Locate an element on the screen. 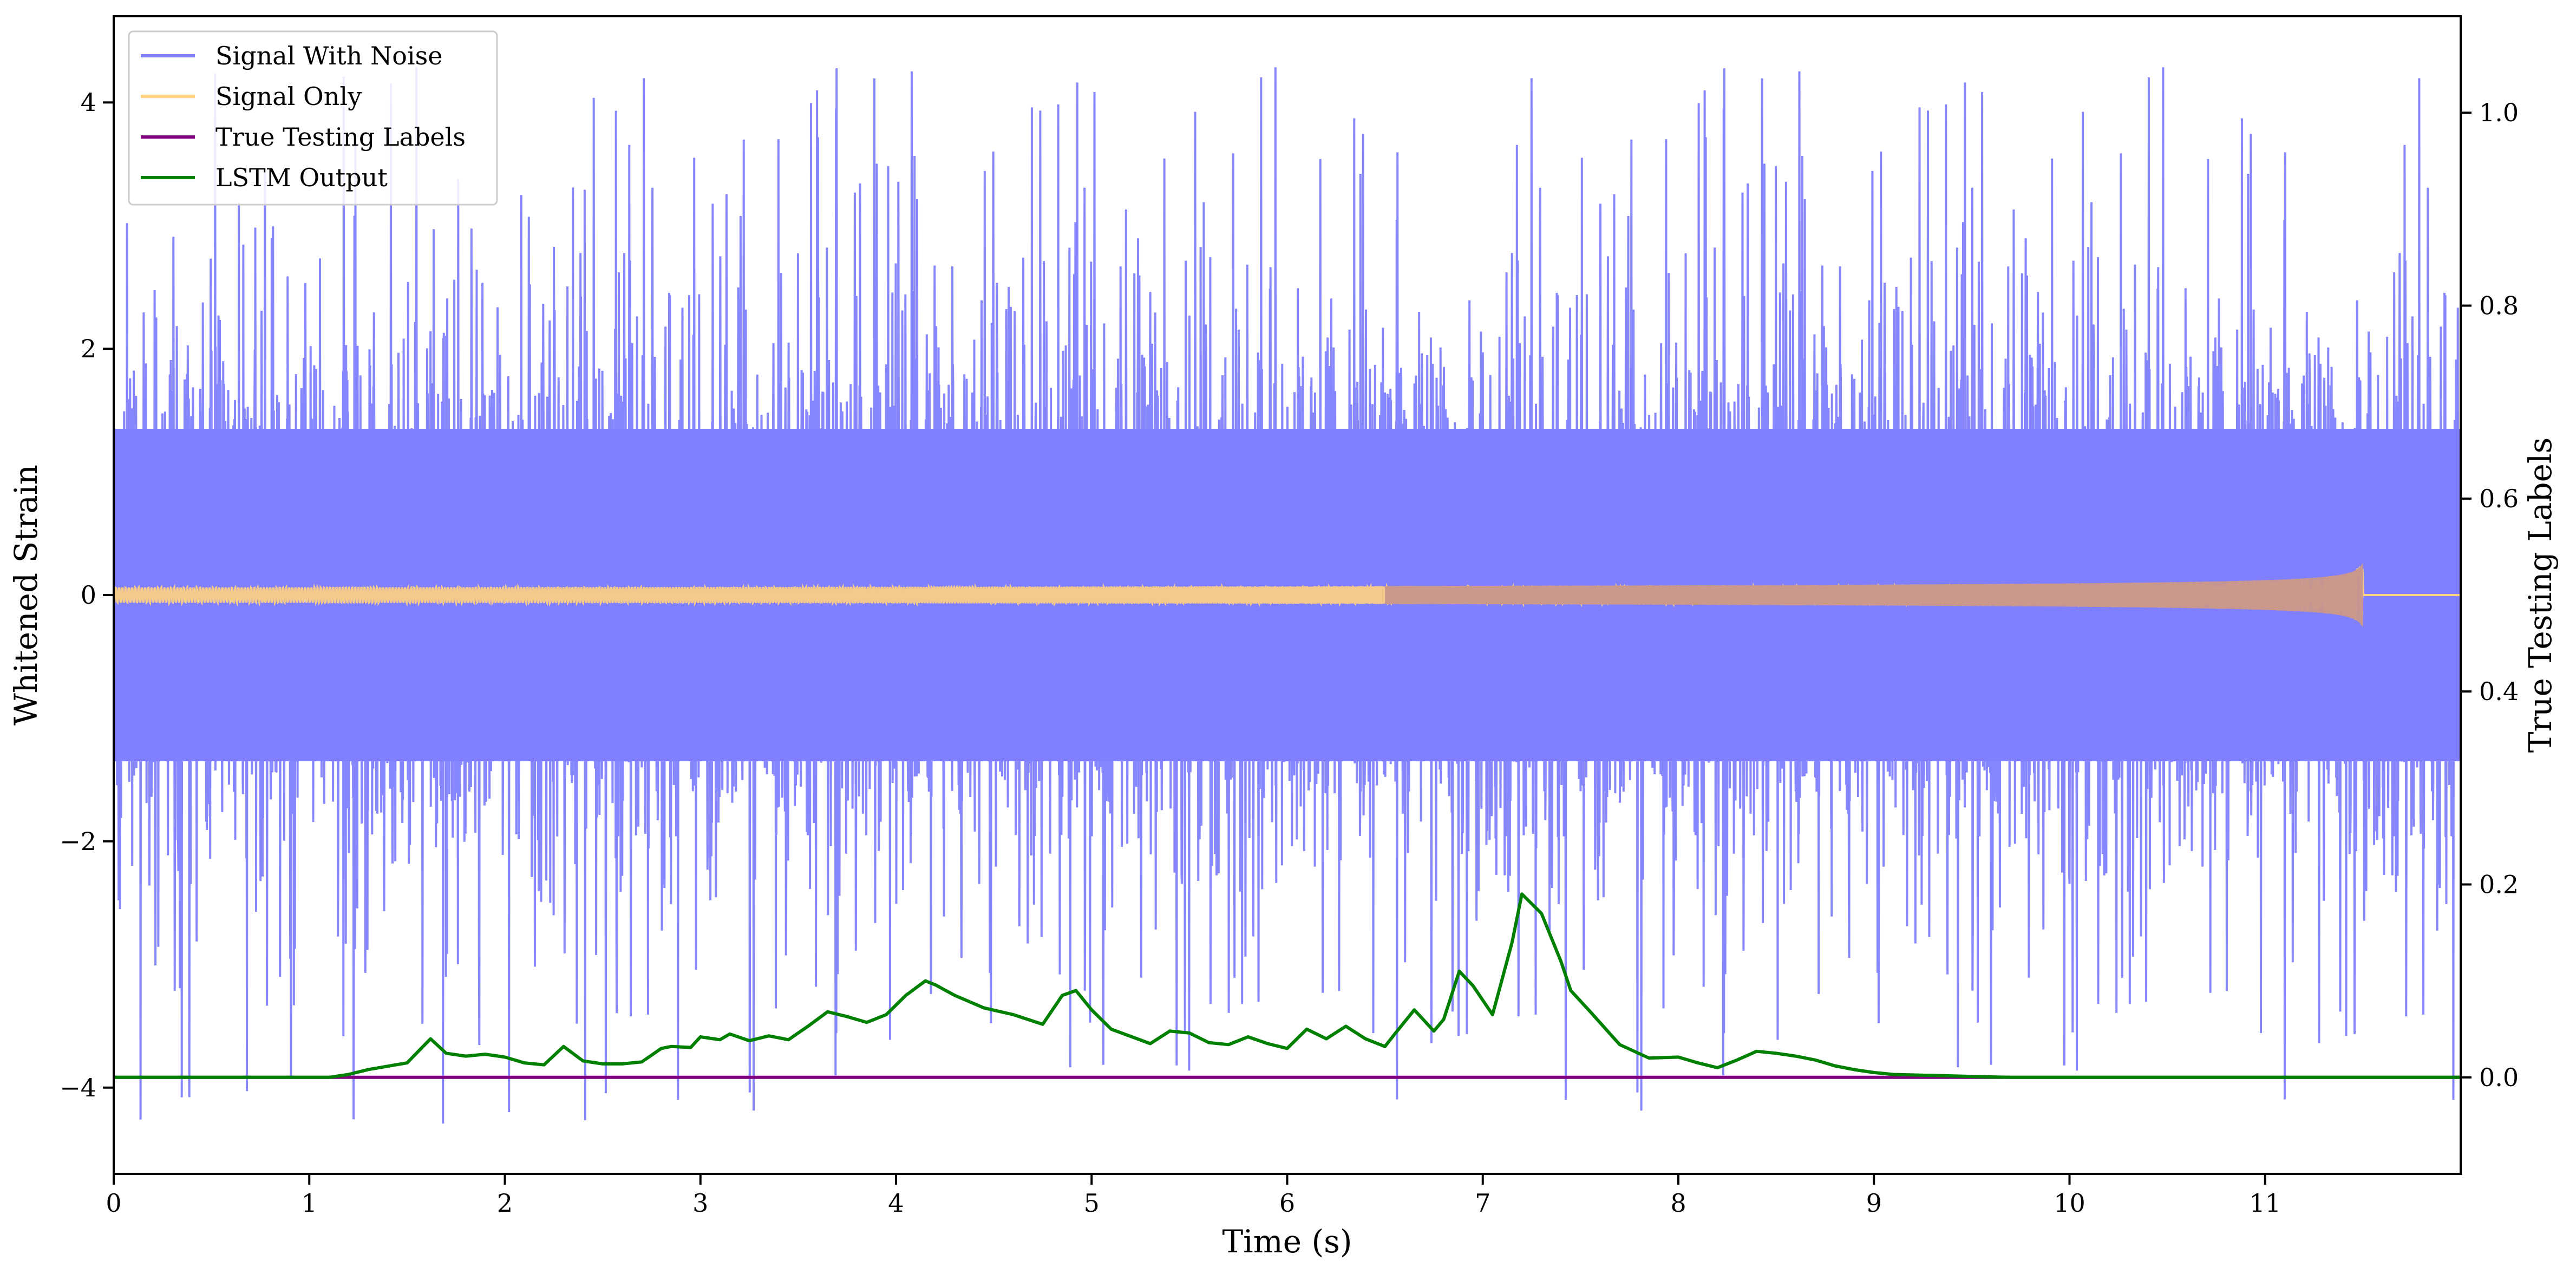 This screenshot has height=1274, width=2576. x-tick-label: 4 is located at coordinates (896, 1203).